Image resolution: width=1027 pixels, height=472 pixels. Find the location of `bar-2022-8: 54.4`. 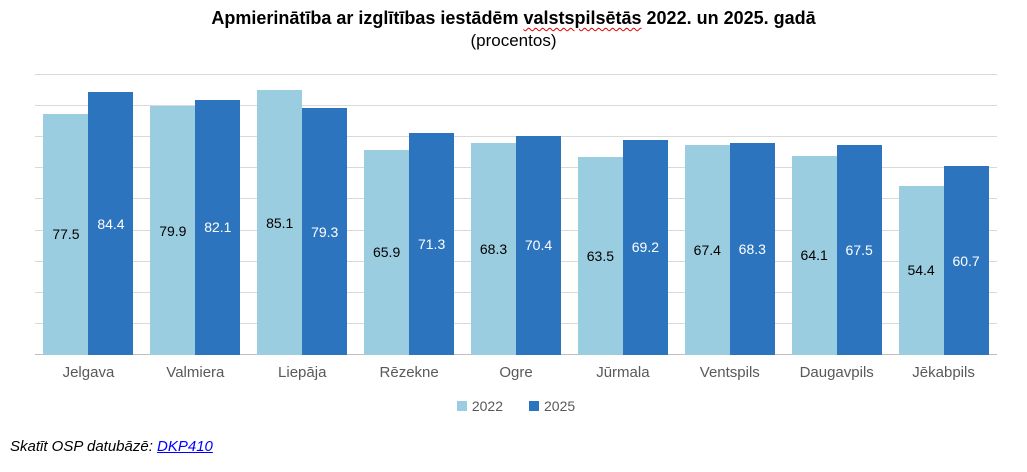

bar-2022-8: 54.4 is located at coordinates (921, 270).